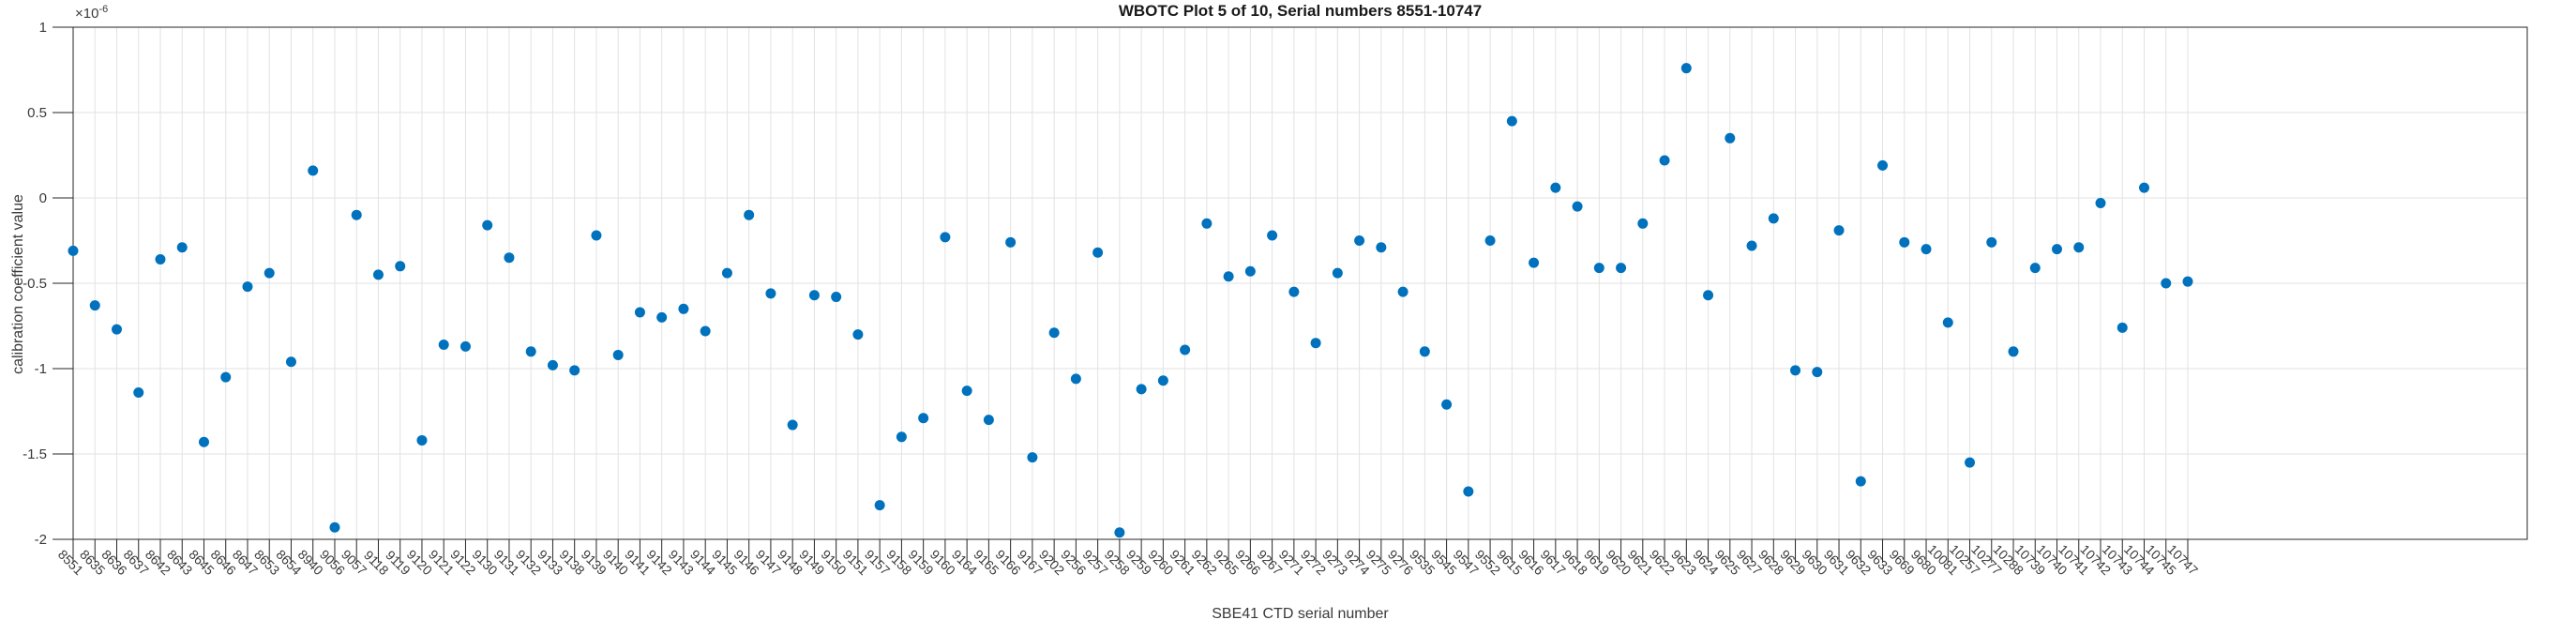 The height and width of the screenshot is (635, 2576). Describe the element at coordinates (1300, 614) in the screenshot. I see `x-axis-label: SBE41 CTD serial number` at that location.